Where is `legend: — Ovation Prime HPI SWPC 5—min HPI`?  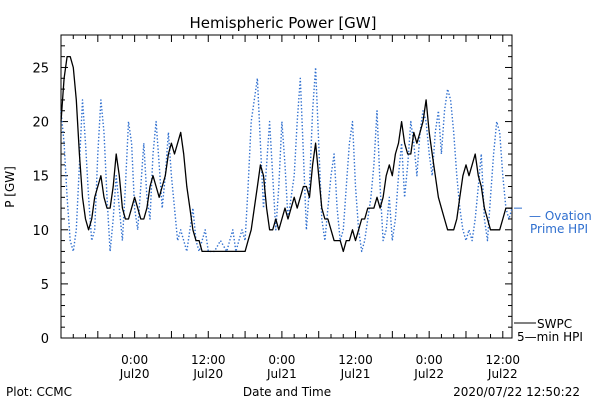 legend: — Ovation Prime HPI SWPC 5—min HPI is located at coordinates (553, 275).